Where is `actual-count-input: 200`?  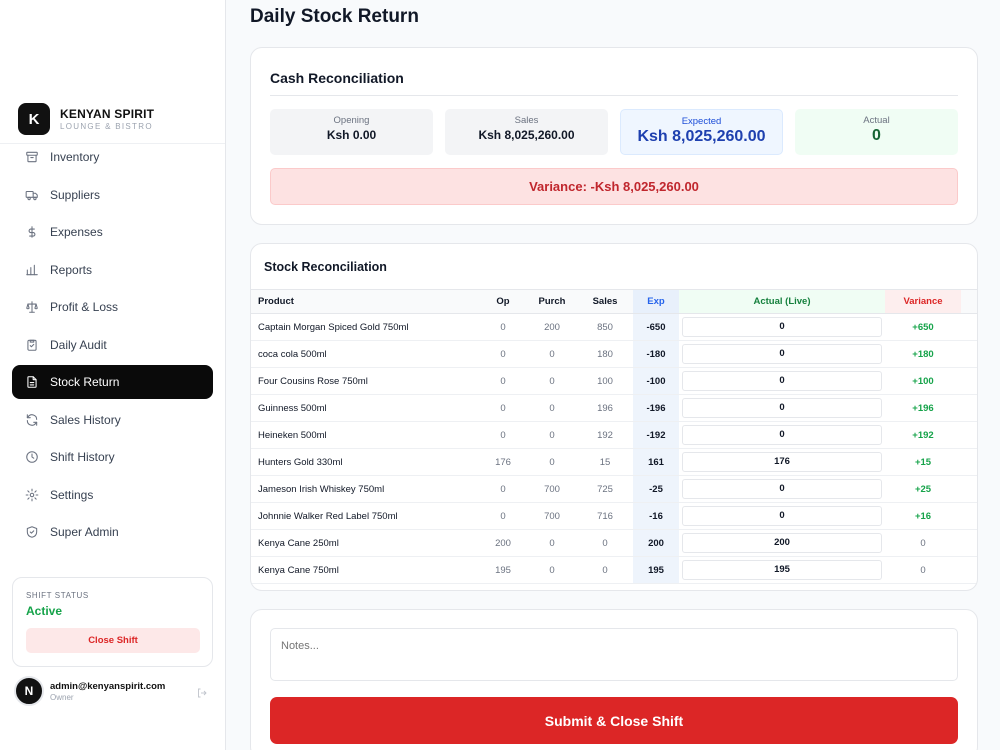
actual-count-input: 200 is located at coordinates (782, 543).